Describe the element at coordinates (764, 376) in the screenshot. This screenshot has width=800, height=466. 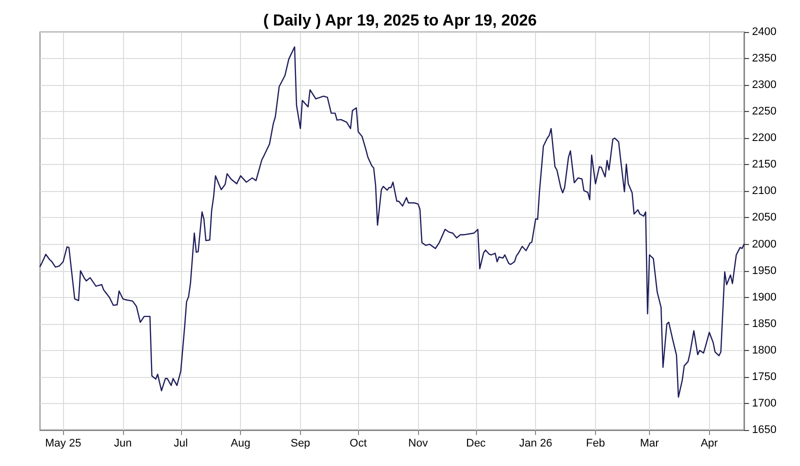
I see `y-tick-label: 1750` at that location.